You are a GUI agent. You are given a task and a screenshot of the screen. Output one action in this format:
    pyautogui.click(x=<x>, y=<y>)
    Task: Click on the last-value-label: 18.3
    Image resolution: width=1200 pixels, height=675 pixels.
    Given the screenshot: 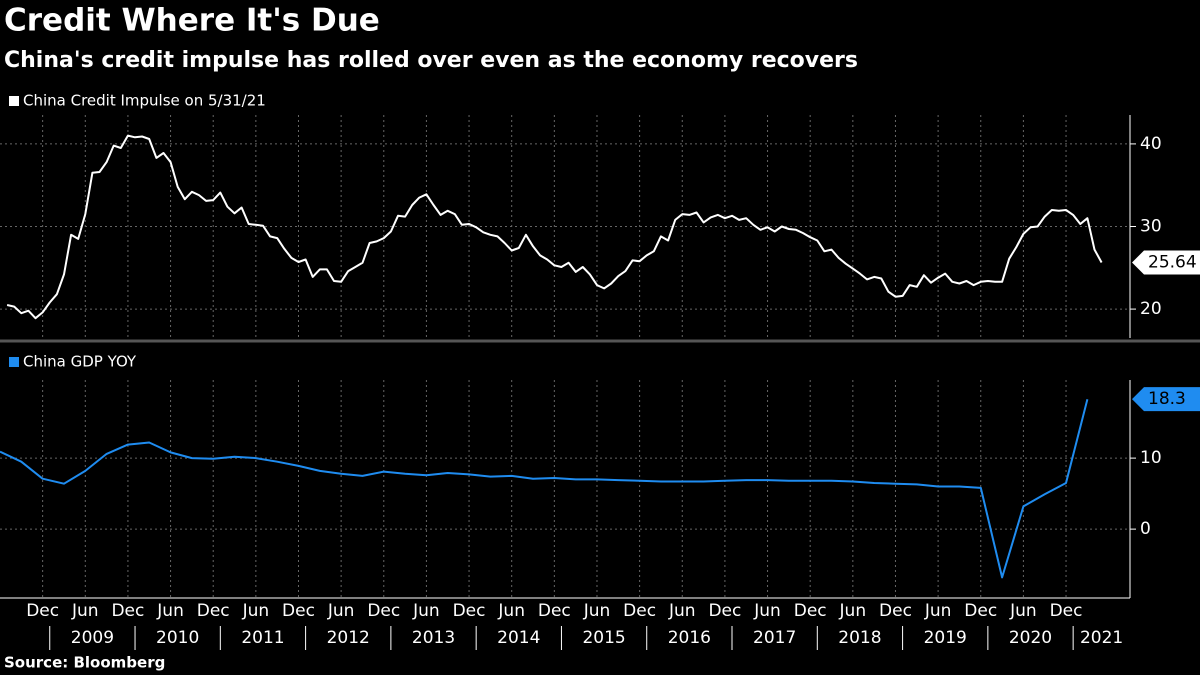 What is the action you would take?
    pyautogui.click(x=1167, y=399)
    